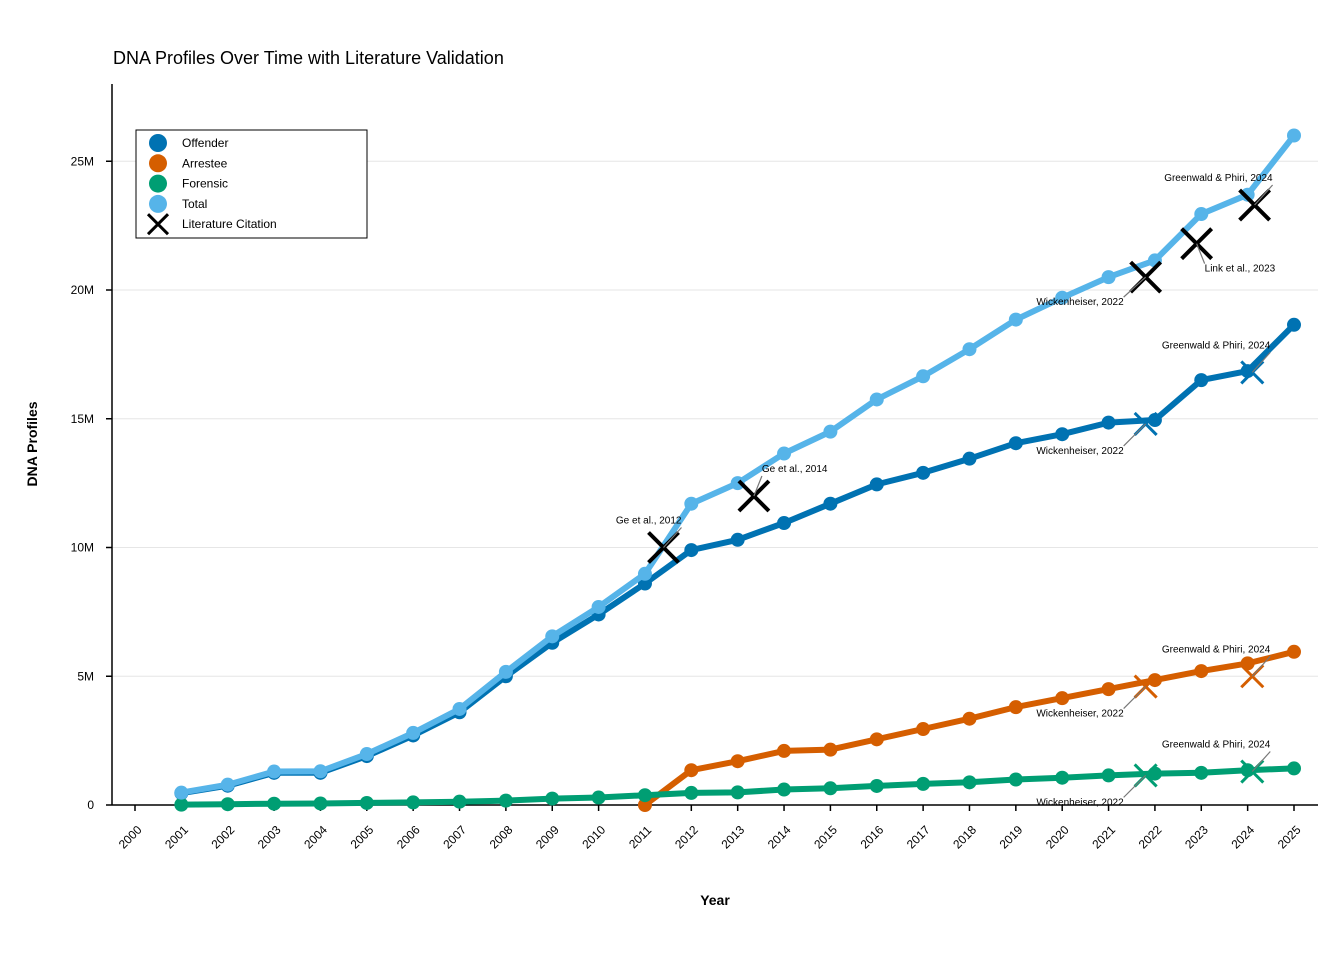  What do you see at coordinates (315, 837) in the screenshot?
I see `x-tick-label: 2004` at bounding box center [315, 837].